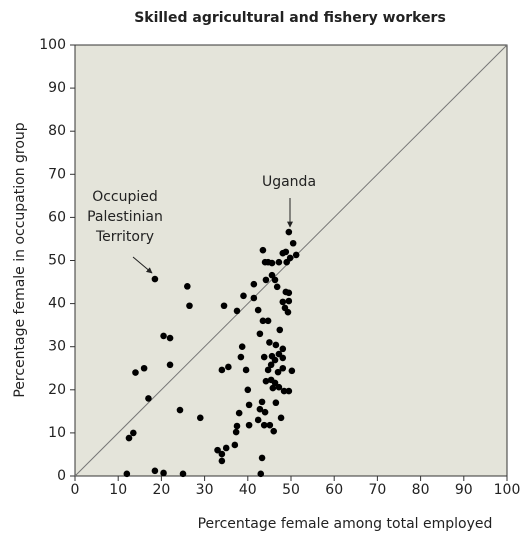 Image resolution: width=521 pixels, height=538 pixels. I want to click on annotation: Occupied, so click(125, 197).